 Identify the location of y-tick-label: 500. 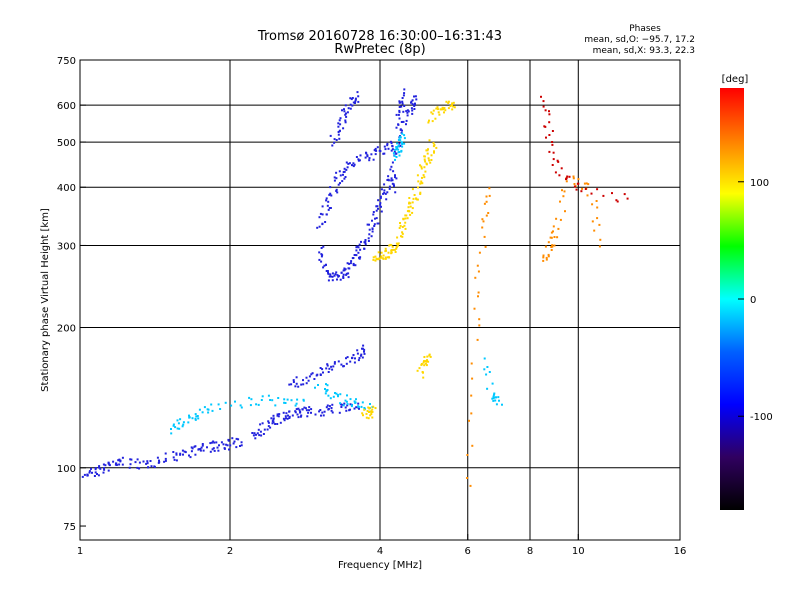
(66, 143).